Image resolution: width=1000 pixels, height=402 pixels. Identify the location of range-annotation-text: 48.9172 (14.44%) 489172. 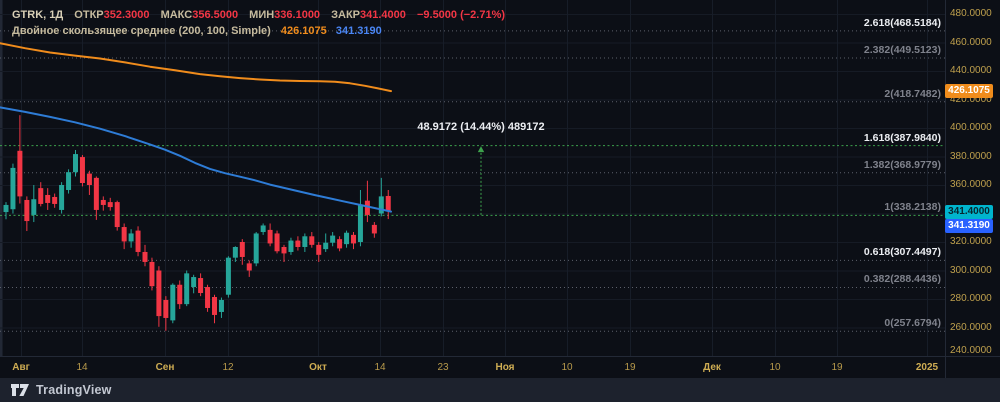
(481, 127).